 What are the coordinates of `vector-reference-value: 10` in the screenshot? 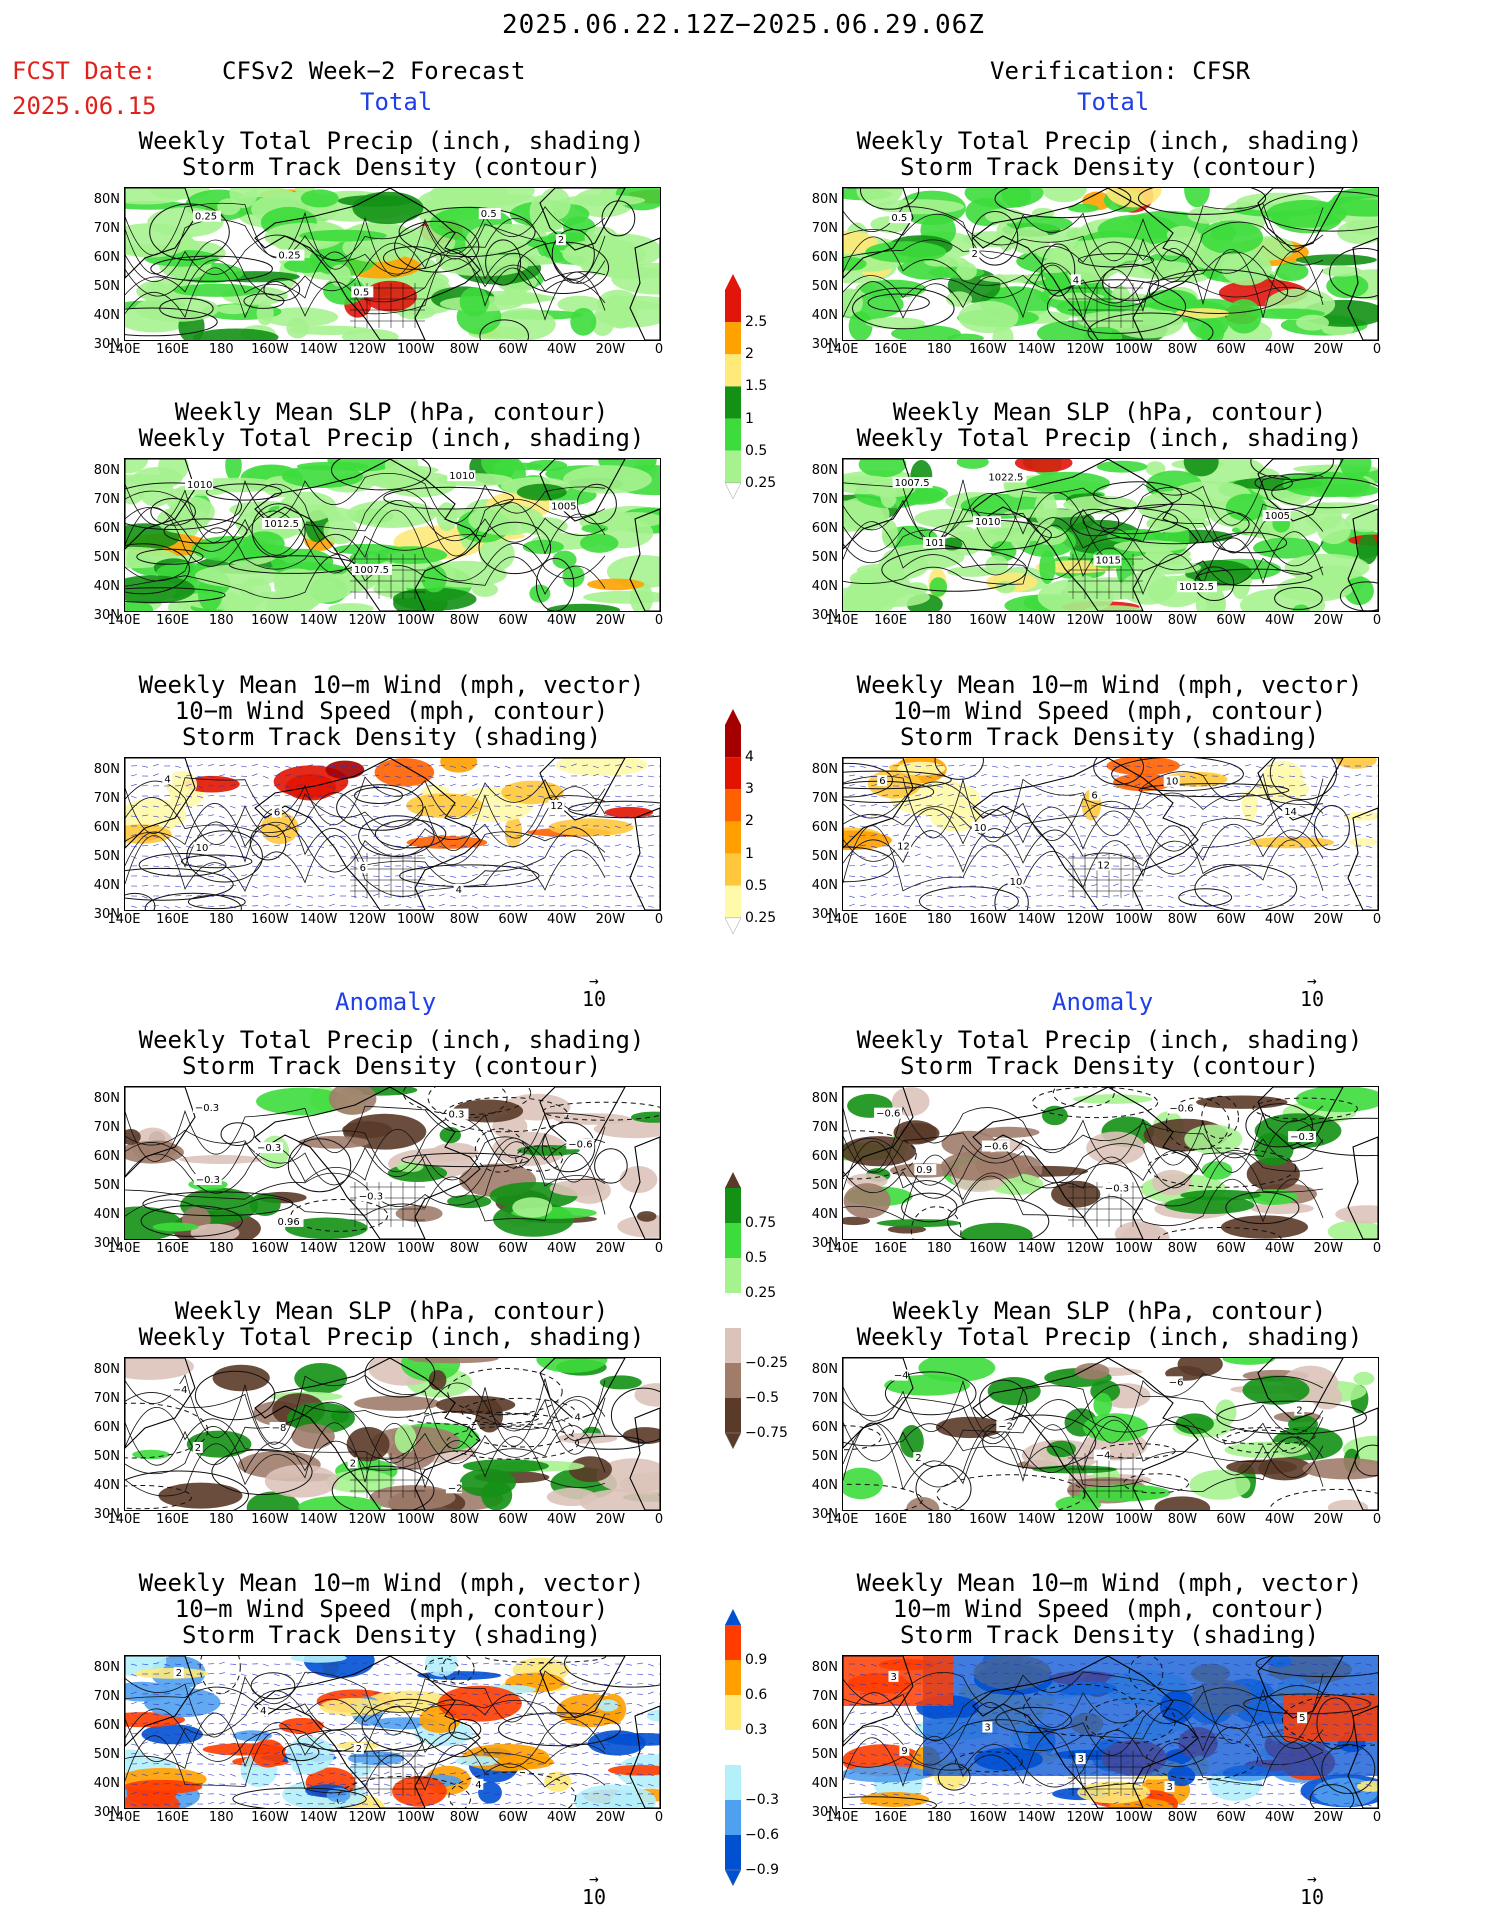 It's located at (594, 1897).